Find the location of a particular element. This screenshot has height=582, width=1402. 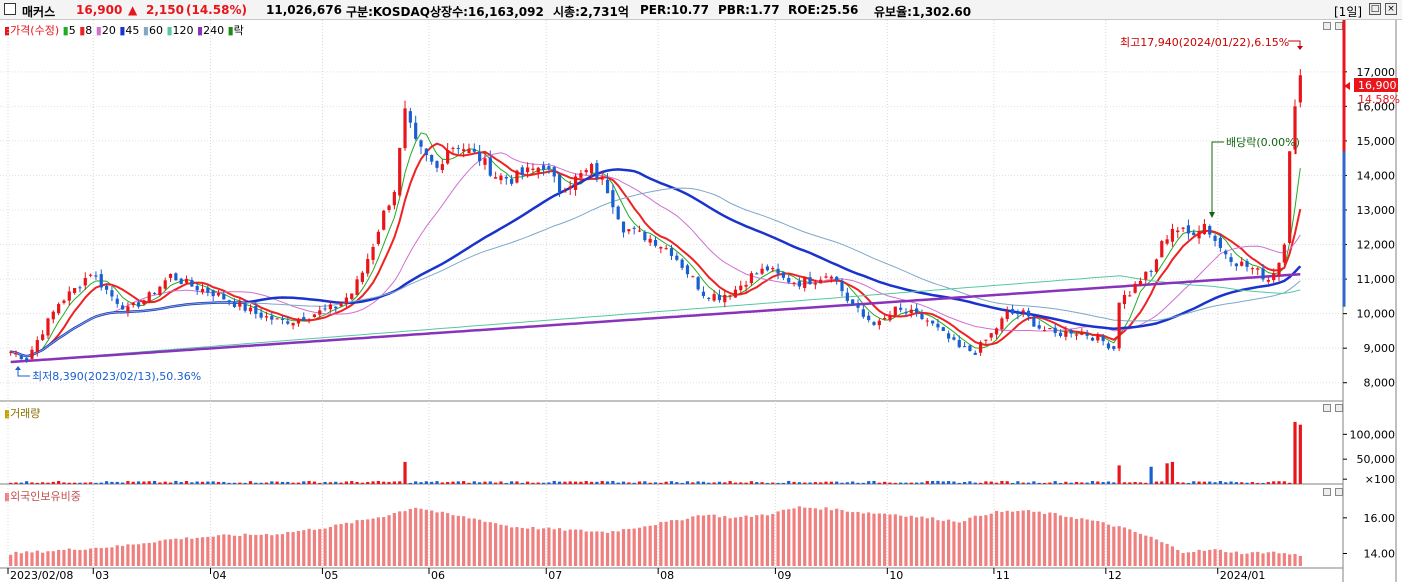

menu-icon is located at coordinates (10, 9).